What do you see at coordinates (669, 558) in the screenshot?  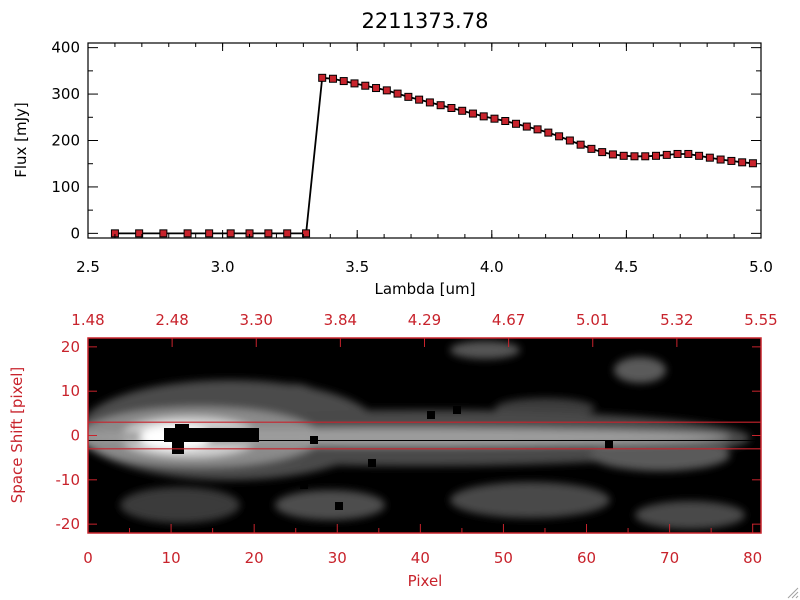 I see `image-x-tick-label: 70` at bounding box center [669, 558].